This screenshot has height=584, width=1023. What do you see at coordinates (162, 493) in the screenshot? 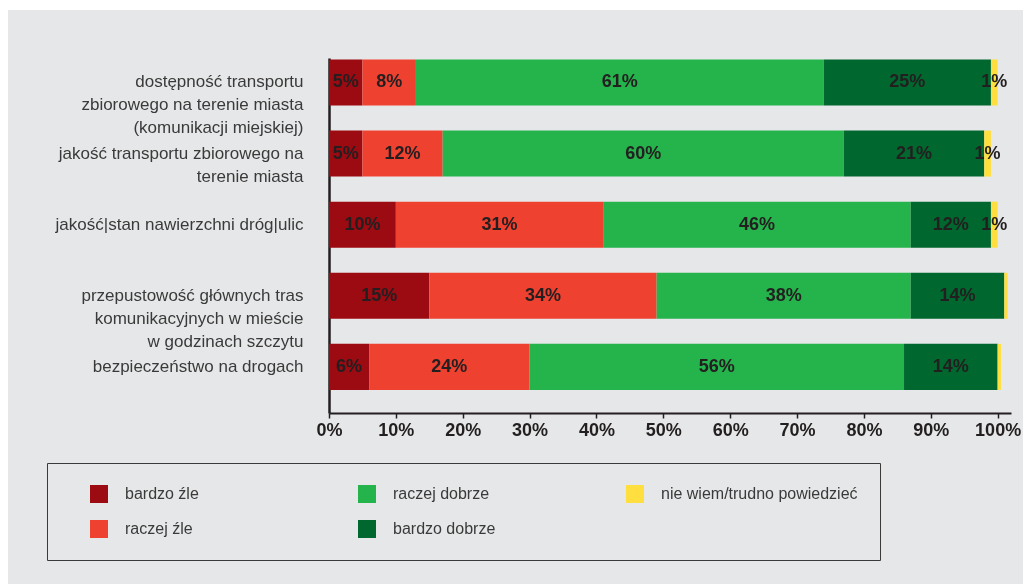
I see `legend-label: bardzo źle` at bounding box center [162, 493].